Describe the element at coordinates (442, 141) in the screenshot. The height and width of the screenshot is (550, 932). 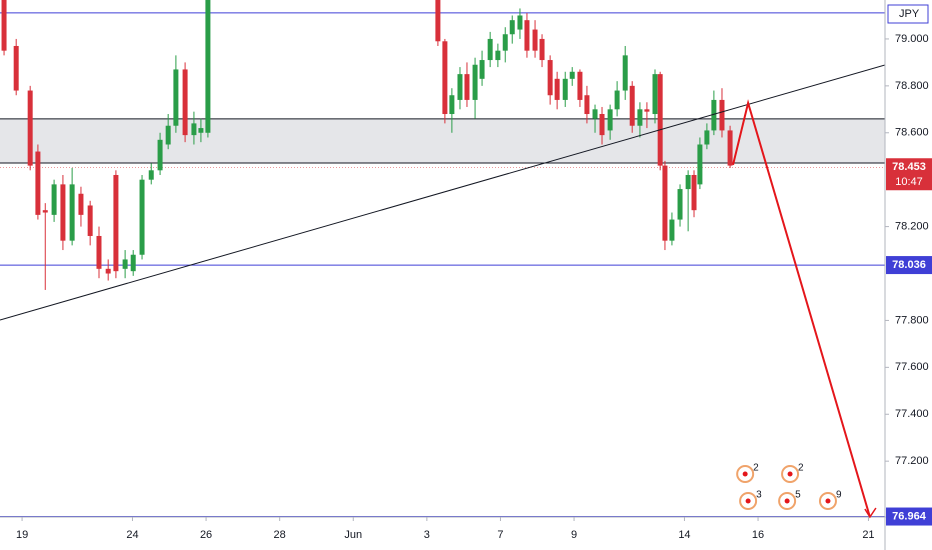
I see `zone` at that location.